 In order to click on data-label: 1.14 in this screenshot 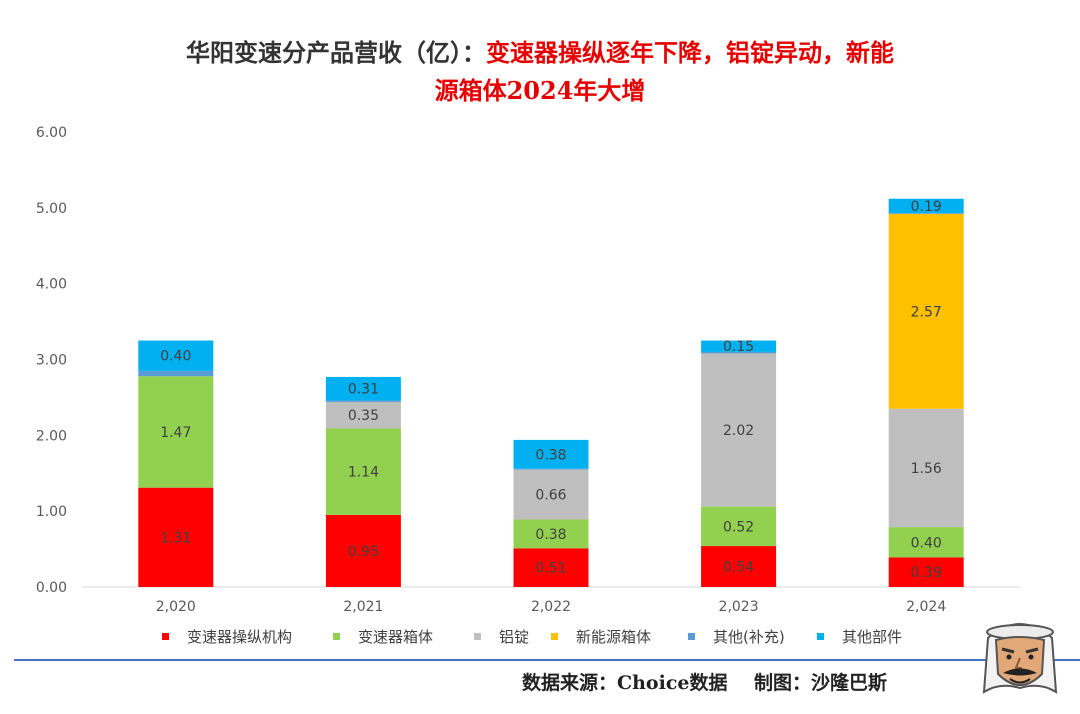, I will do `click(363, 473)`.